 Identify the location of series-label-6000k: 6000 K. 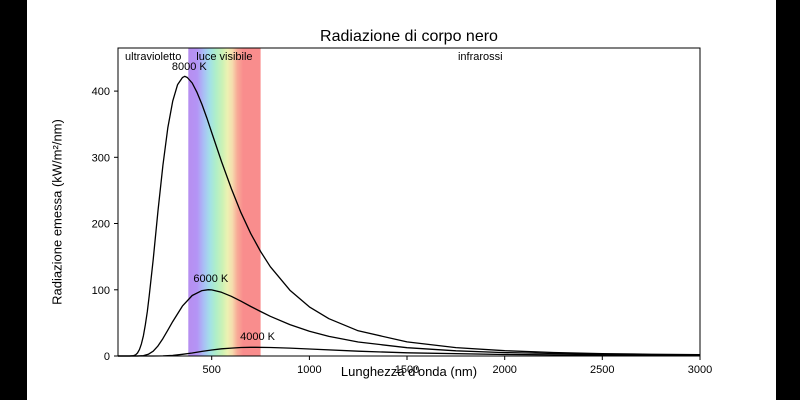
(211, 279).